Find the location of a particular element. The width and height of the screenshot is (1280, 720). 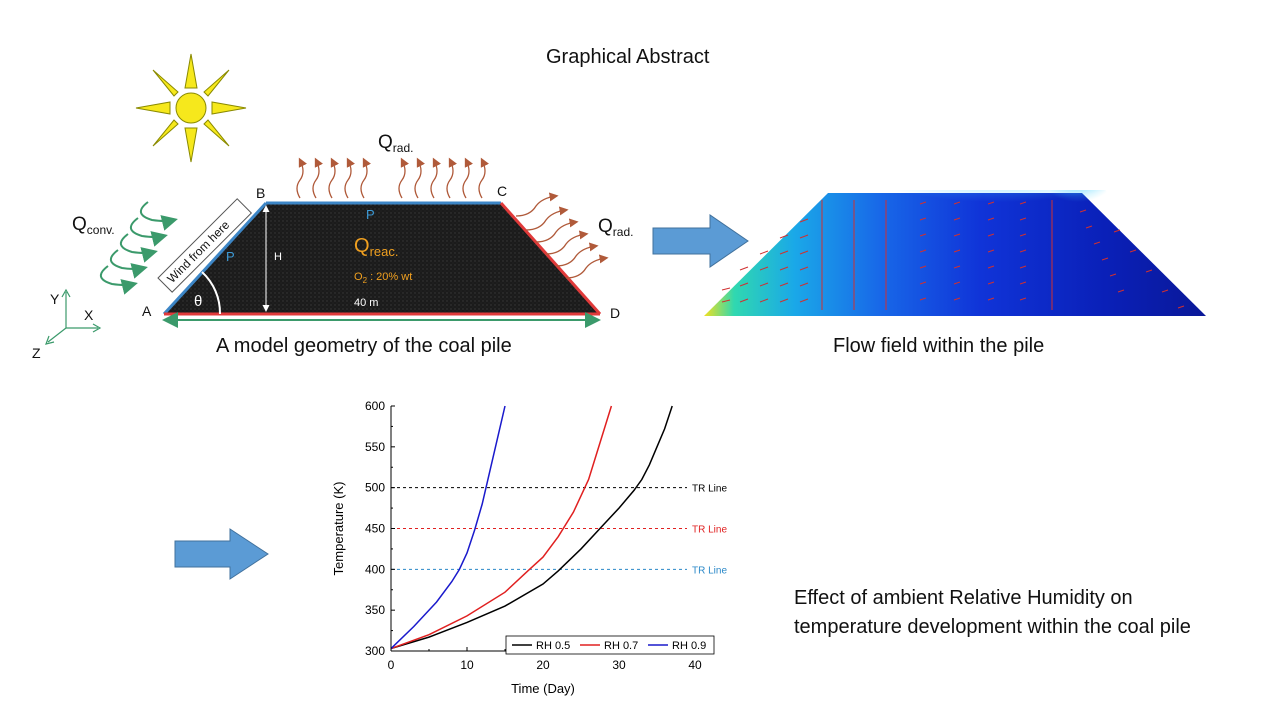

legend-box is located at coordinates (610, 645).